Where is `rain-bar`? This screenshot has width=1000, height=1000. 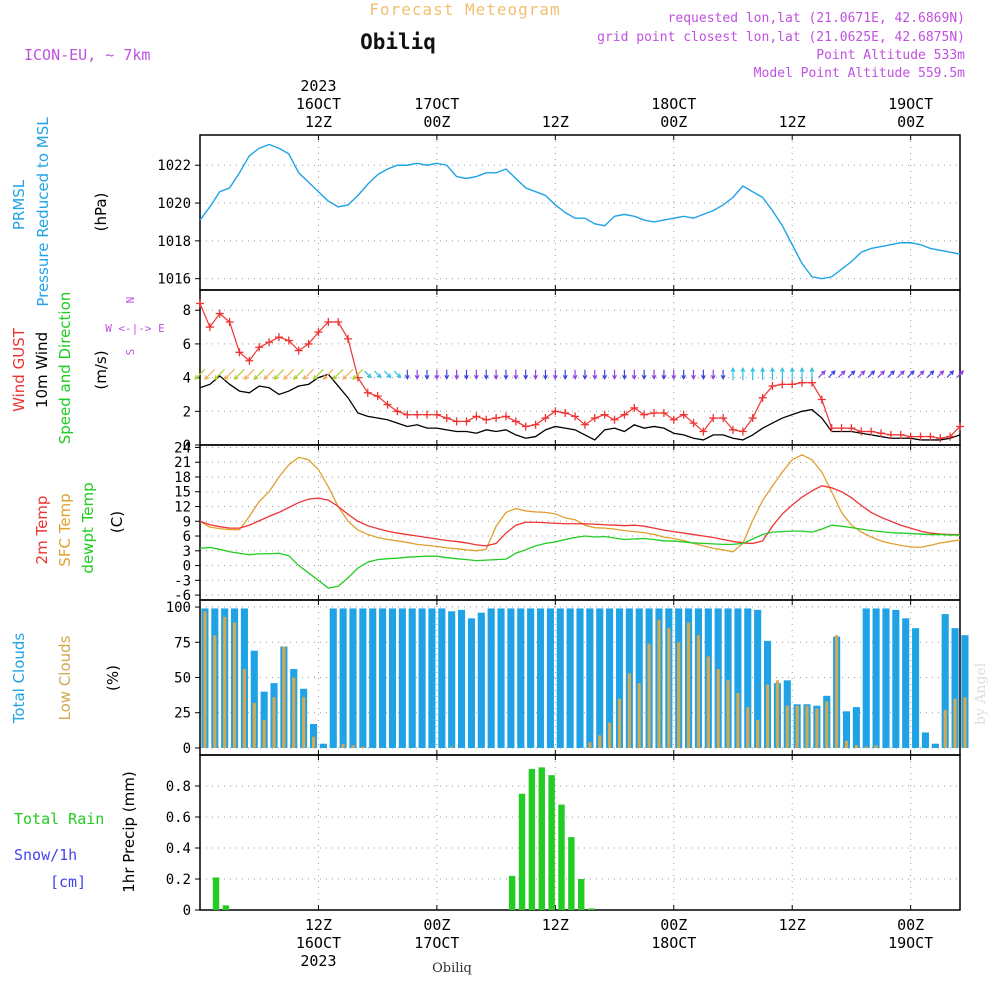
rain-bar is located at coordinates (522, 851).